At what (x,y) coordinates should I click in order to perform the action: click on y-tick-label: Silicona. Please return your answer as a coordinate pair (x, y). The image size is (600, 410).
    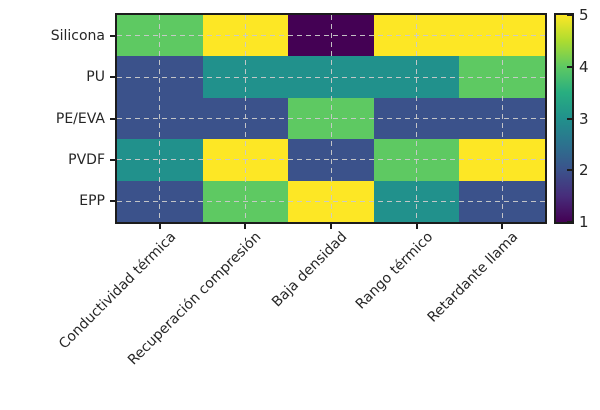
    Looking at the image, I should click on (77, 35).